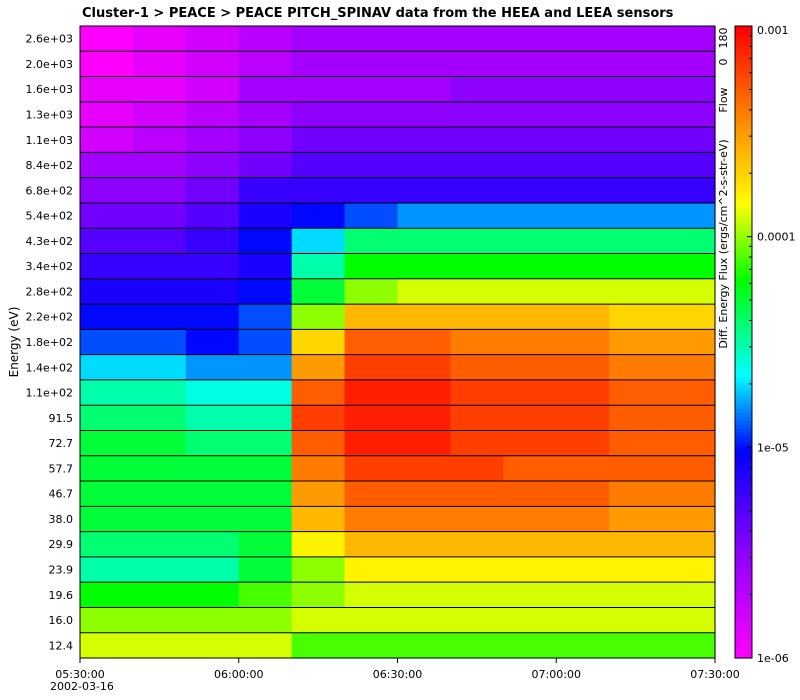  What do you see at coordinates (49, 165) in the screenshot?
I see `energy-tick-label: 8.4e+02` at bounding box center [49, 165].